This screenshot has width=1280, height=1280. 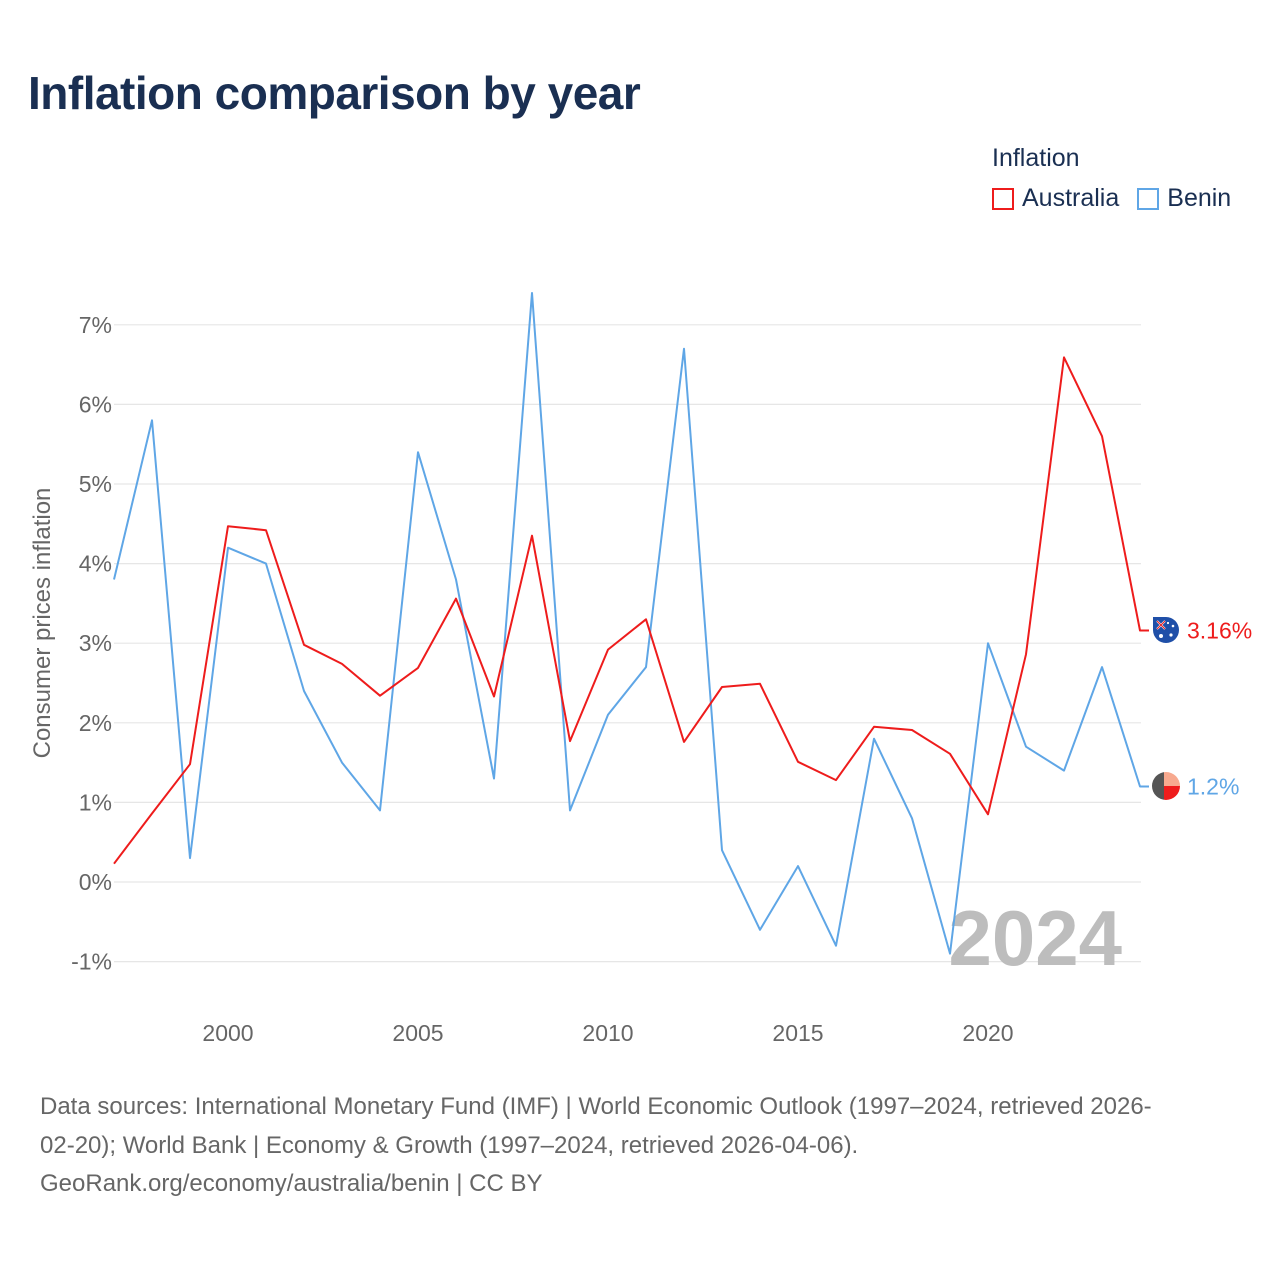 I want to click on y-tick-label: 2%, so click(x=95, y=723).